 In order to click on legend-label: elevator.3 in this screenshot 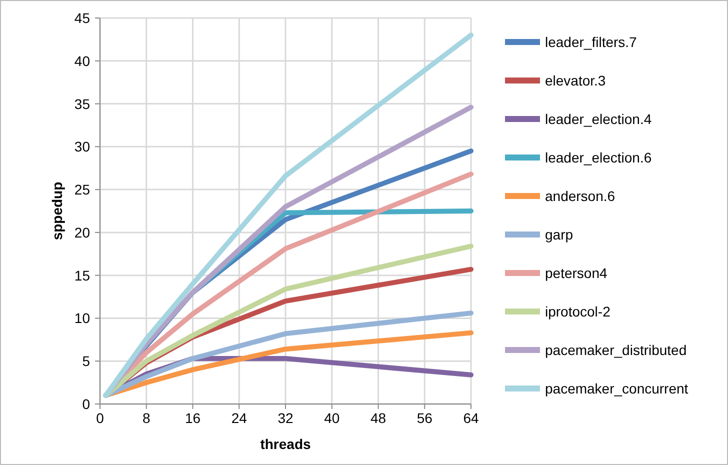, I will do `click(575, 80)`.